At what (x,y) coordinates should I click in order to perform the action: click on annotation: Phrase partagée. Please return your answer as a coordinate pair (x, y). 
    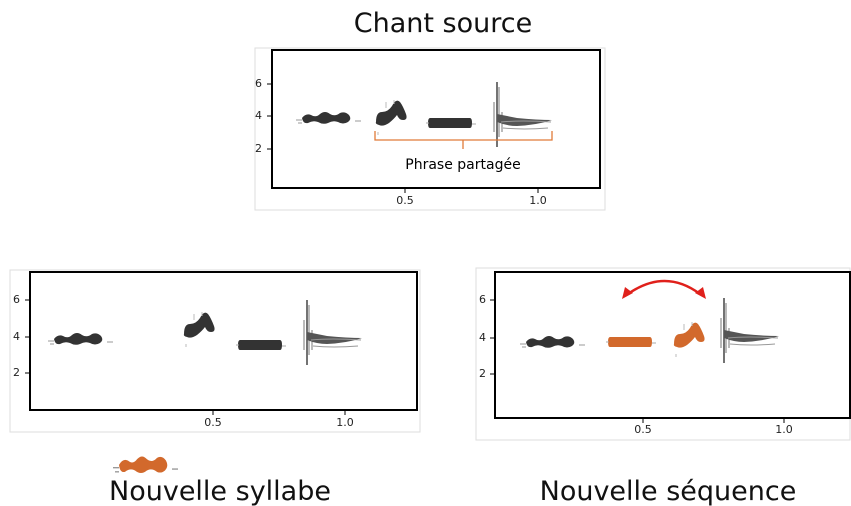
    Looking at the image, I should click on (462, 165).